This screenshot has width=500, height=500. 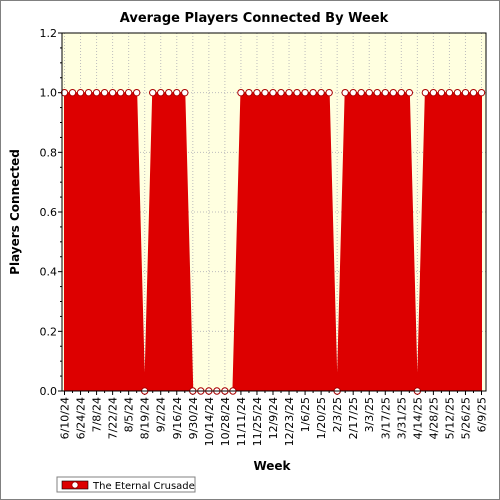 What do you see at coordinates (113, 418) in the screenshot?
I see `x-tick-label: 7/22/24` at bounding box center [113, 418].